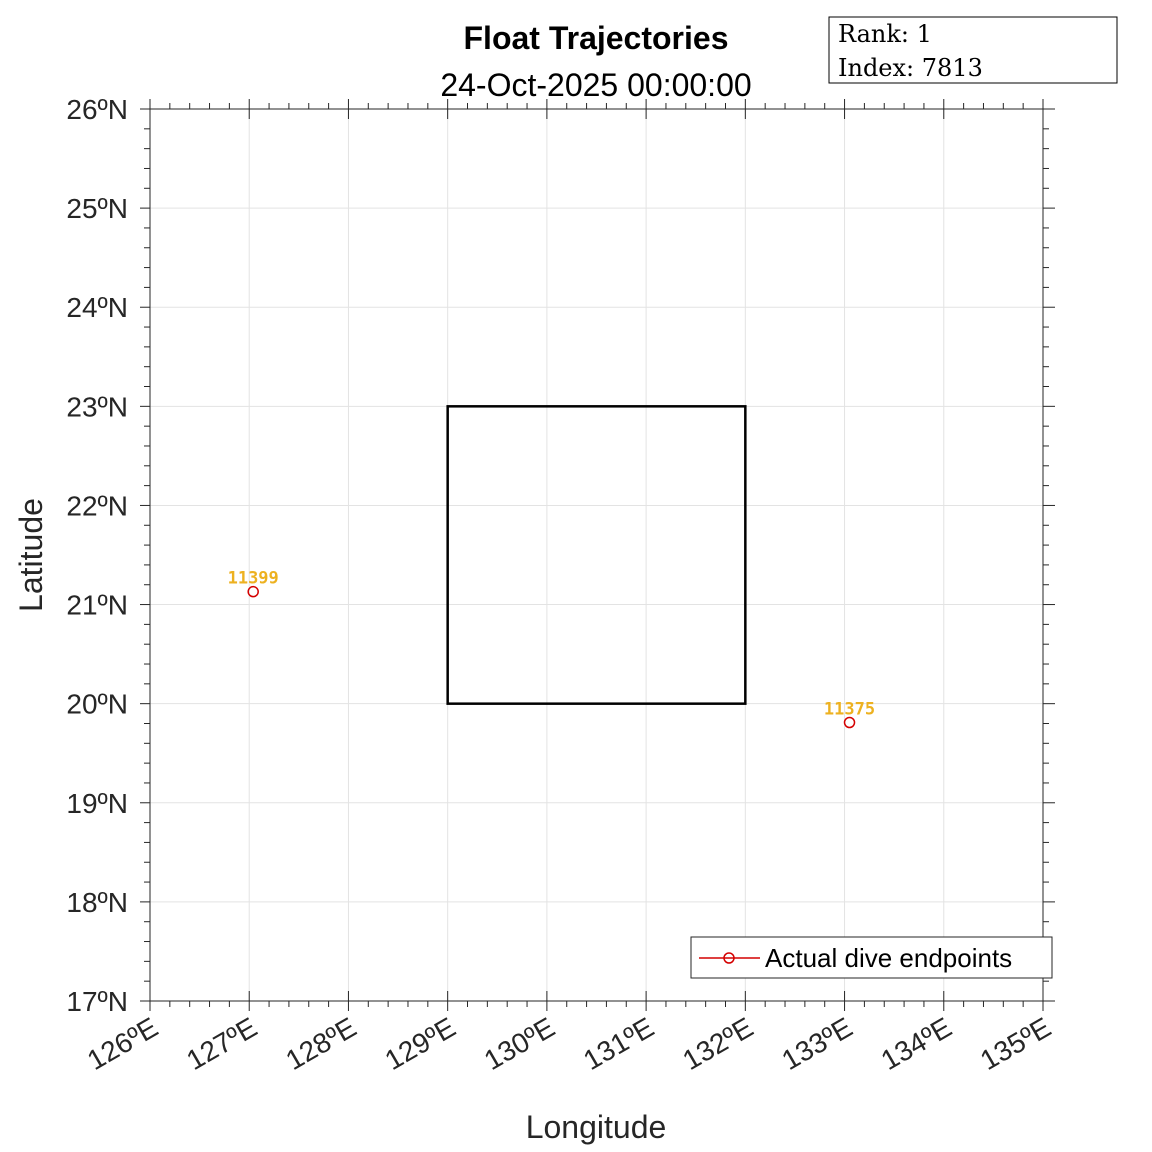 Image resolution: width=1152 pixels, height=1152 pixels. Describe the element at coordinates (596, 1127) in the screenshot. I see `x-axis-label: Longitude` at that location.